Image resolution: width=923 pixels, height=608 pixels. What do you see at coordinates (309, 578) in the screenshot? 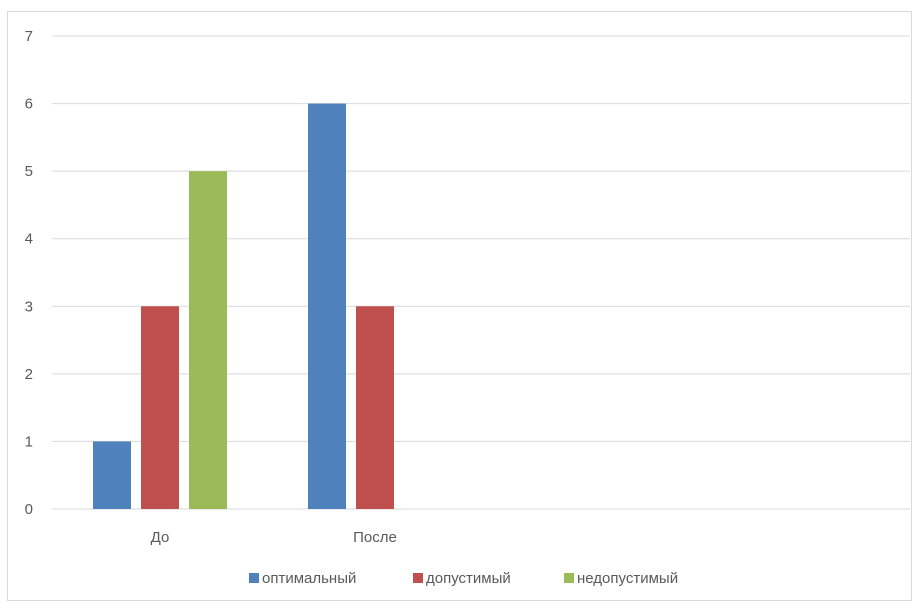
I see `legend-label: оптимальный` at bounding box center [309, 578].